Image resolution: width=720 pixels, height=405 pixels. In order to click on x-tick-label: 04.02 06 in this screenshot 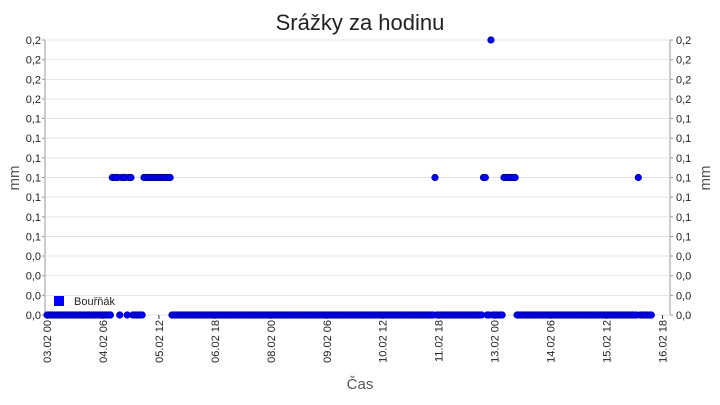, I will do `click(104, 341)`.